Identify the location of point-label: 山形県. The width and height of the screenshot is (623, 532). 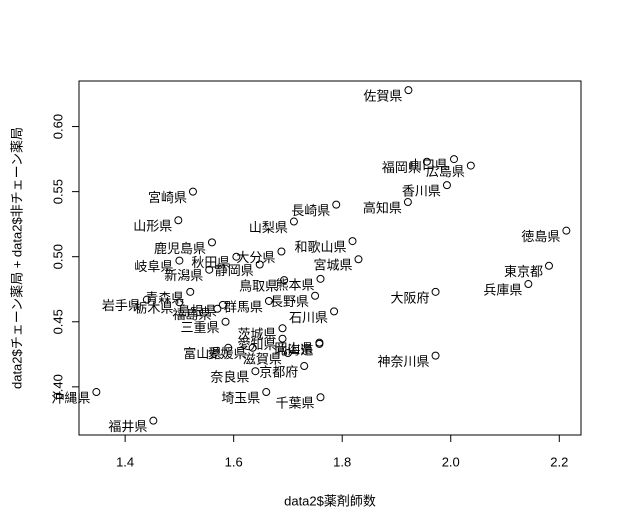
(152, 226).